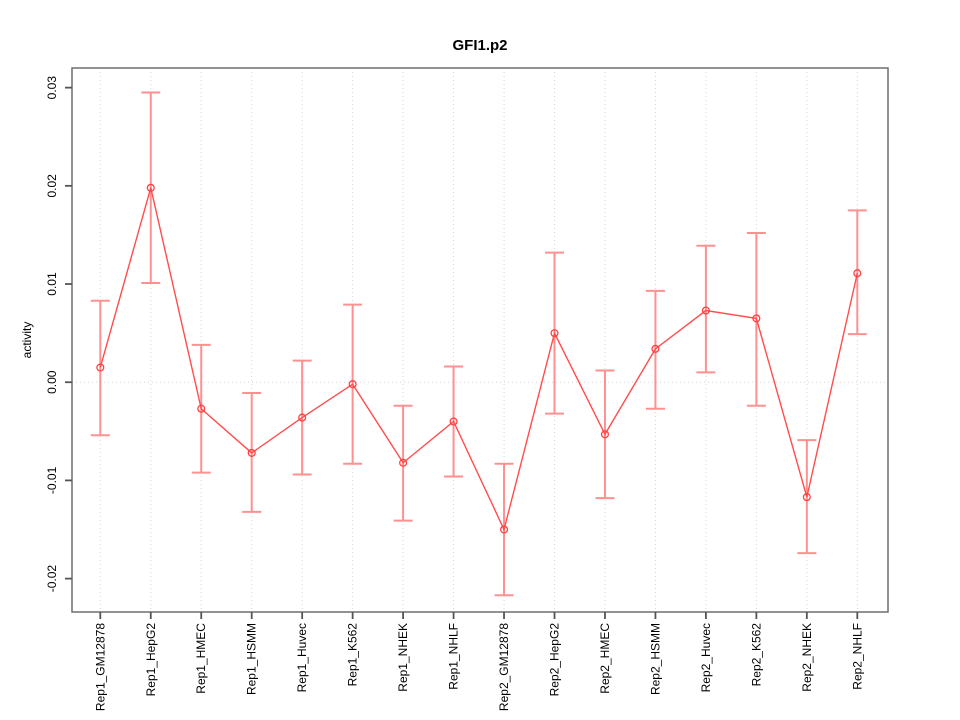  Describe the element at coordinates (302, 657) in the screenshot. I see `x-tick-label: Rep1_Huvec` at that location.